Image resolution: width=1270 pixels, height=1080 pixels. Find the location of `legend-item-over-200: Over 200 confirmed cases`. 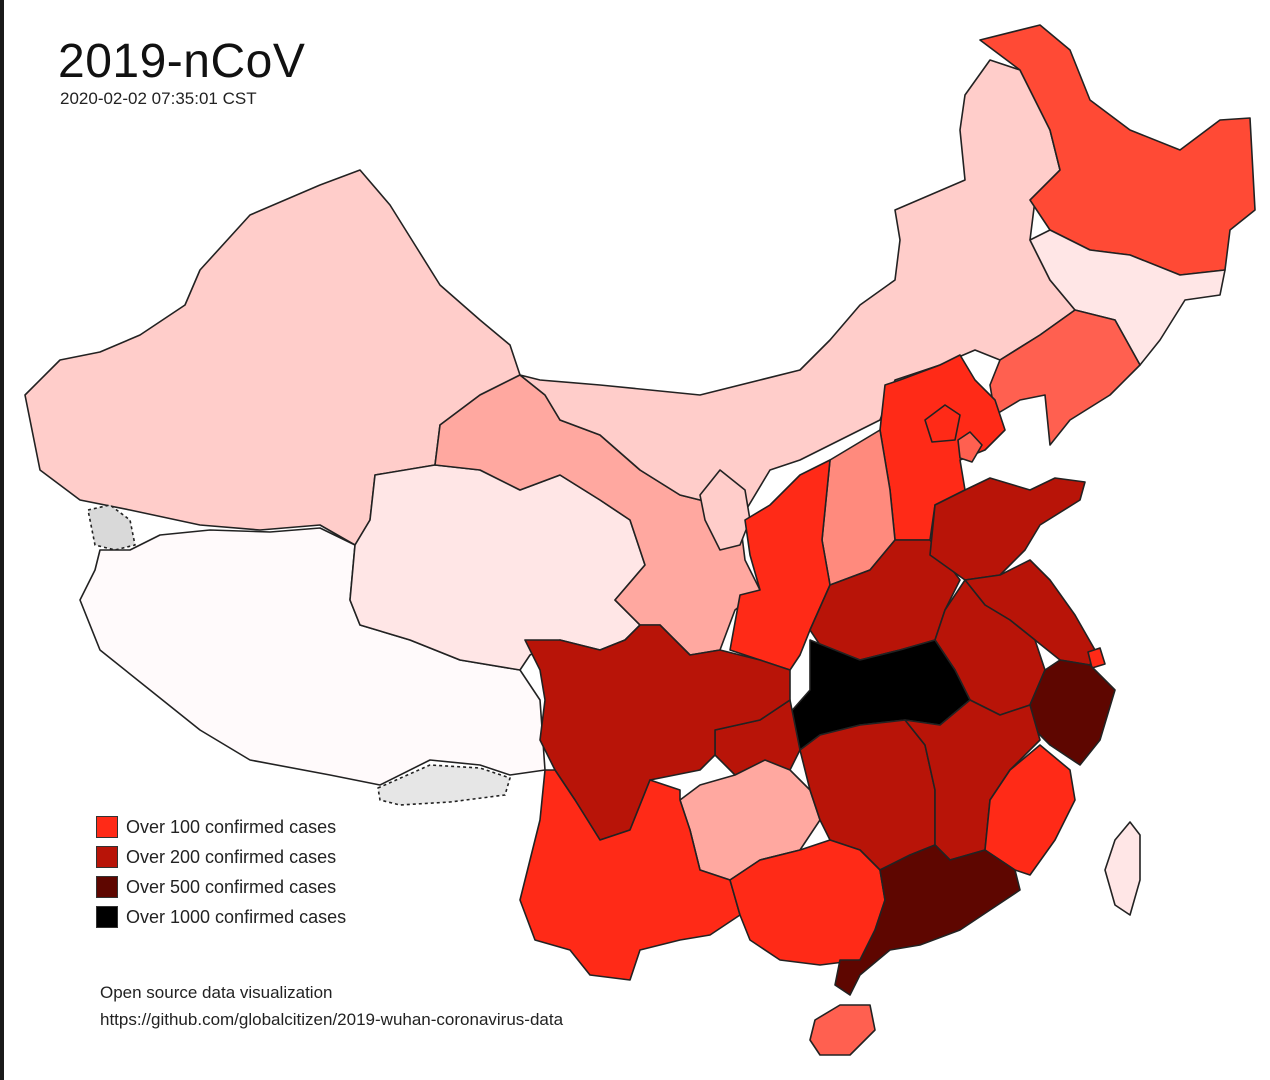

legend-item-over-200: Over 200 confirmed cases is located at coordinates (221, 857).